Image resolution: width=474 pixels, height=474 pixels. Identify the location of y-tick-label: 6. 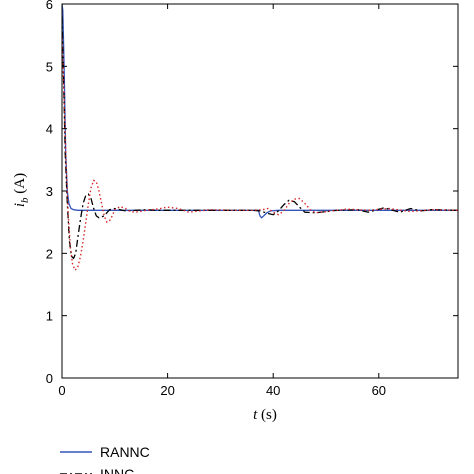
(49, 6).